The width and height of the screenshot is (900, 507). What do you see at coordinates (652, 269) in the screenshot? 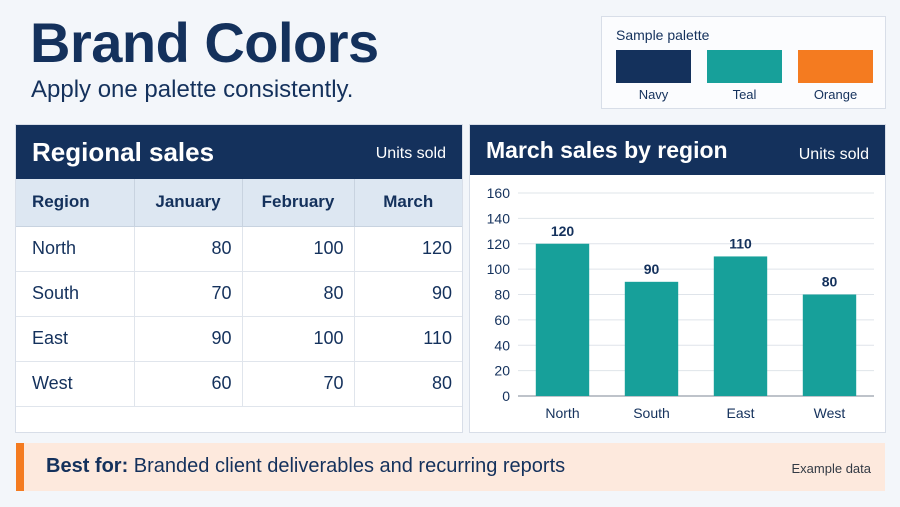
I see `data-label: 90` at bounding box center [652, 269].